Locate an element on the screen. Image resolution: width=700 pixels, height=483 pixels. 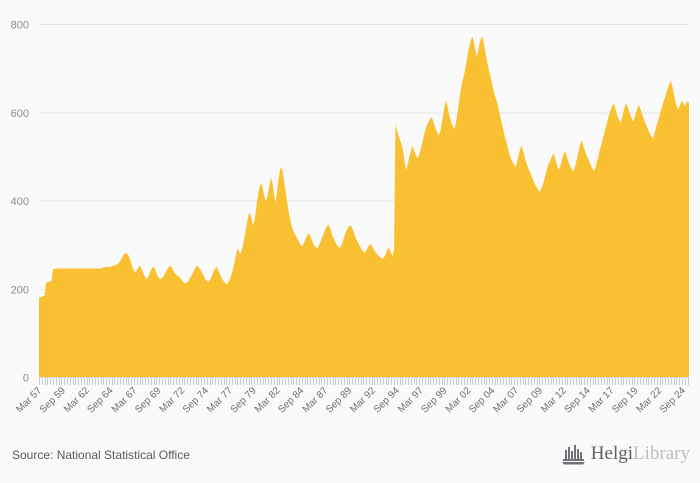
brand-wordmark: HelgiLibrary is located at coordinates (640, 454).